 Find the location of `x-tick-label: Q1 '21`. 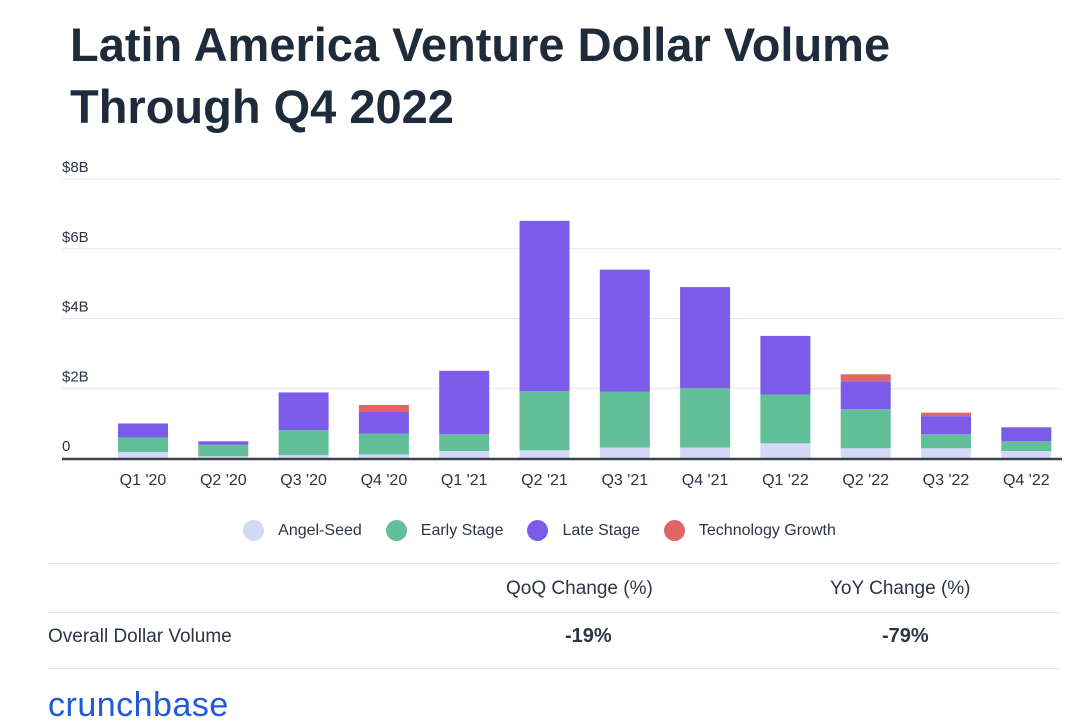

x-tick-label: Q1 '21 is located at coordinates (464, 480).